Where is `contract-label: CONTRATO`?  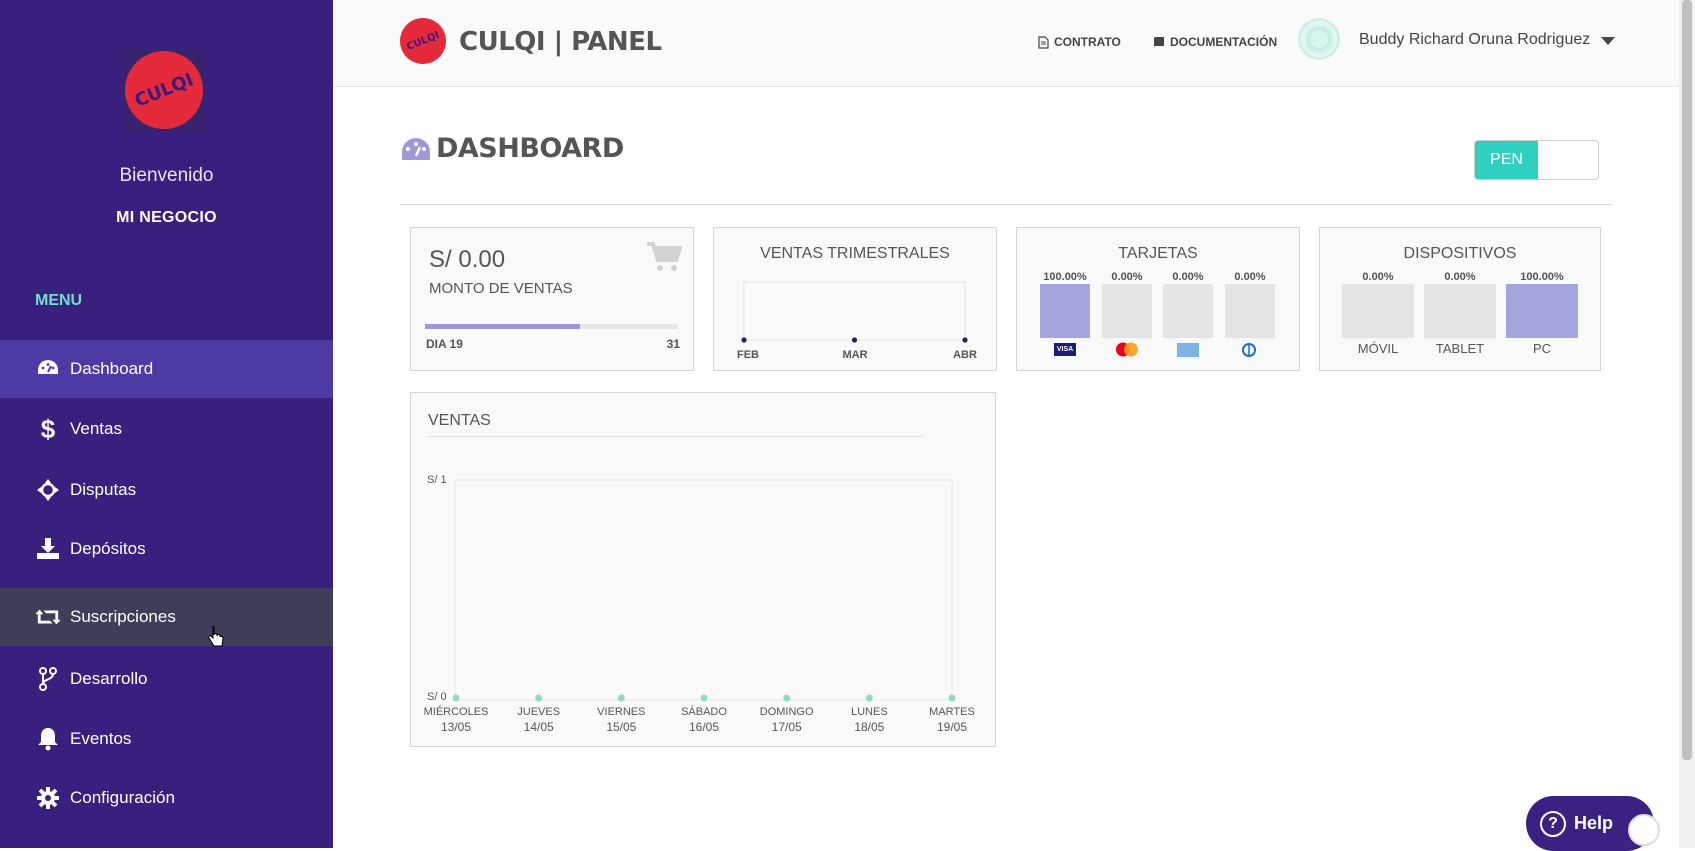
contract-label: CONTRATO is located at coordinates (1087, 42).